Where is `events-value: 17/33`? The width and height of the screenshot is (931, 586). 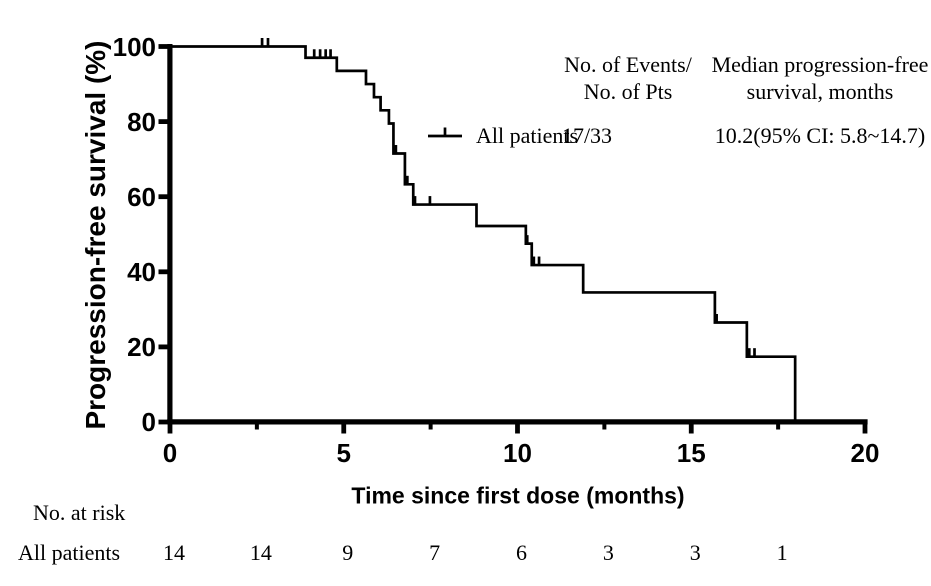 events-value: 17/33 is located at coordinates (587, 135).